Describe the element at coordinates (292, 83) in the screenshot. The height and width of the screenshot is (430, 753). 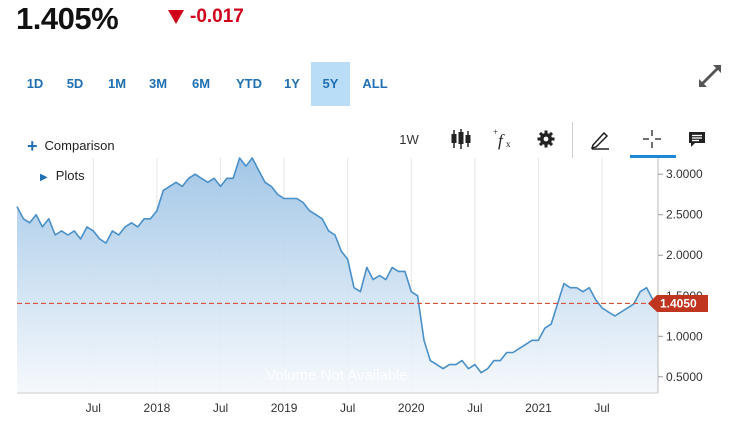
I see `range-1y: 1Y` at that location.